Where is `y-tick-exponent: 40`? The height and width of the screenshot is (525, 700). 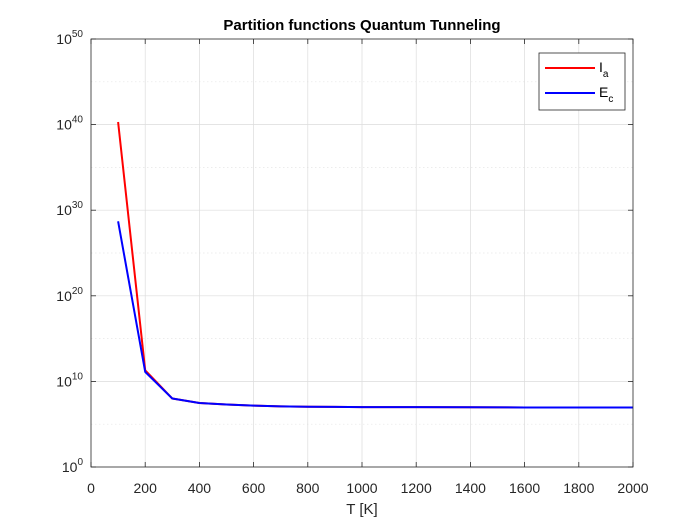
y-tick-exponent: 40 is located at coordinates (78, 120).